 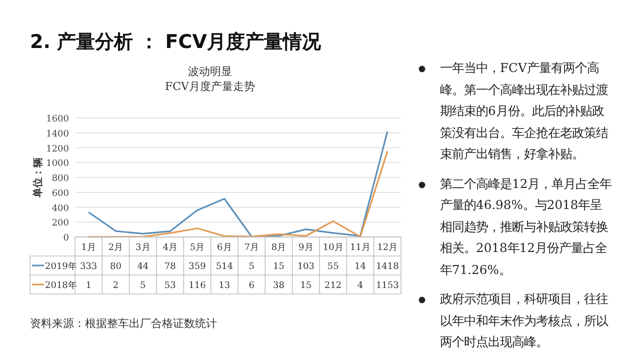 I want to click on y-tick-label: 200, so click(x=61, y=223).